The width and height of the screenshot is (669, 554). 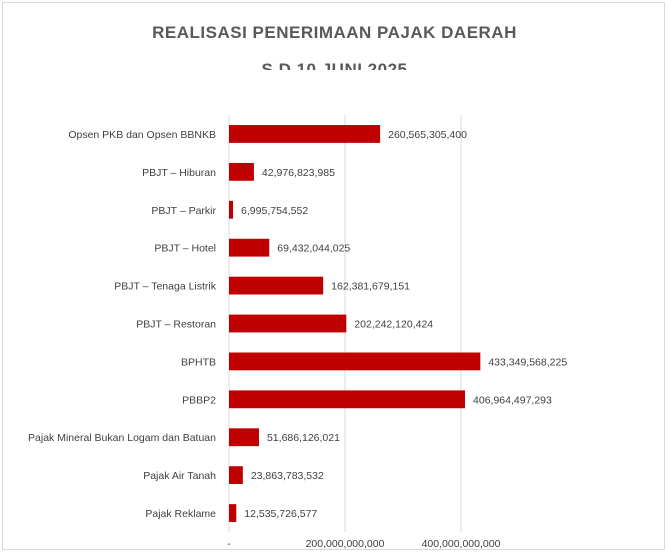 What do you see at coordinates (527, 362) in the screenshot?
I see `value-label-6: 433,349,568,225` at bounding box center [527, 362].